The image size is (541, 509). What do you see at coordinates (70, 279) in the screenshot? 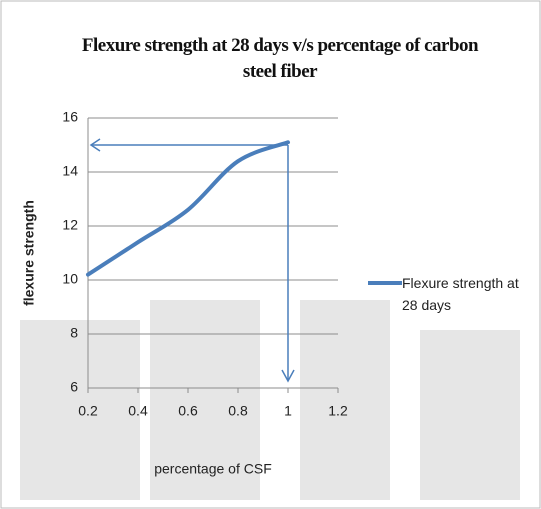
I see `y-tick-label: 10` at bounding box center [70, 279].